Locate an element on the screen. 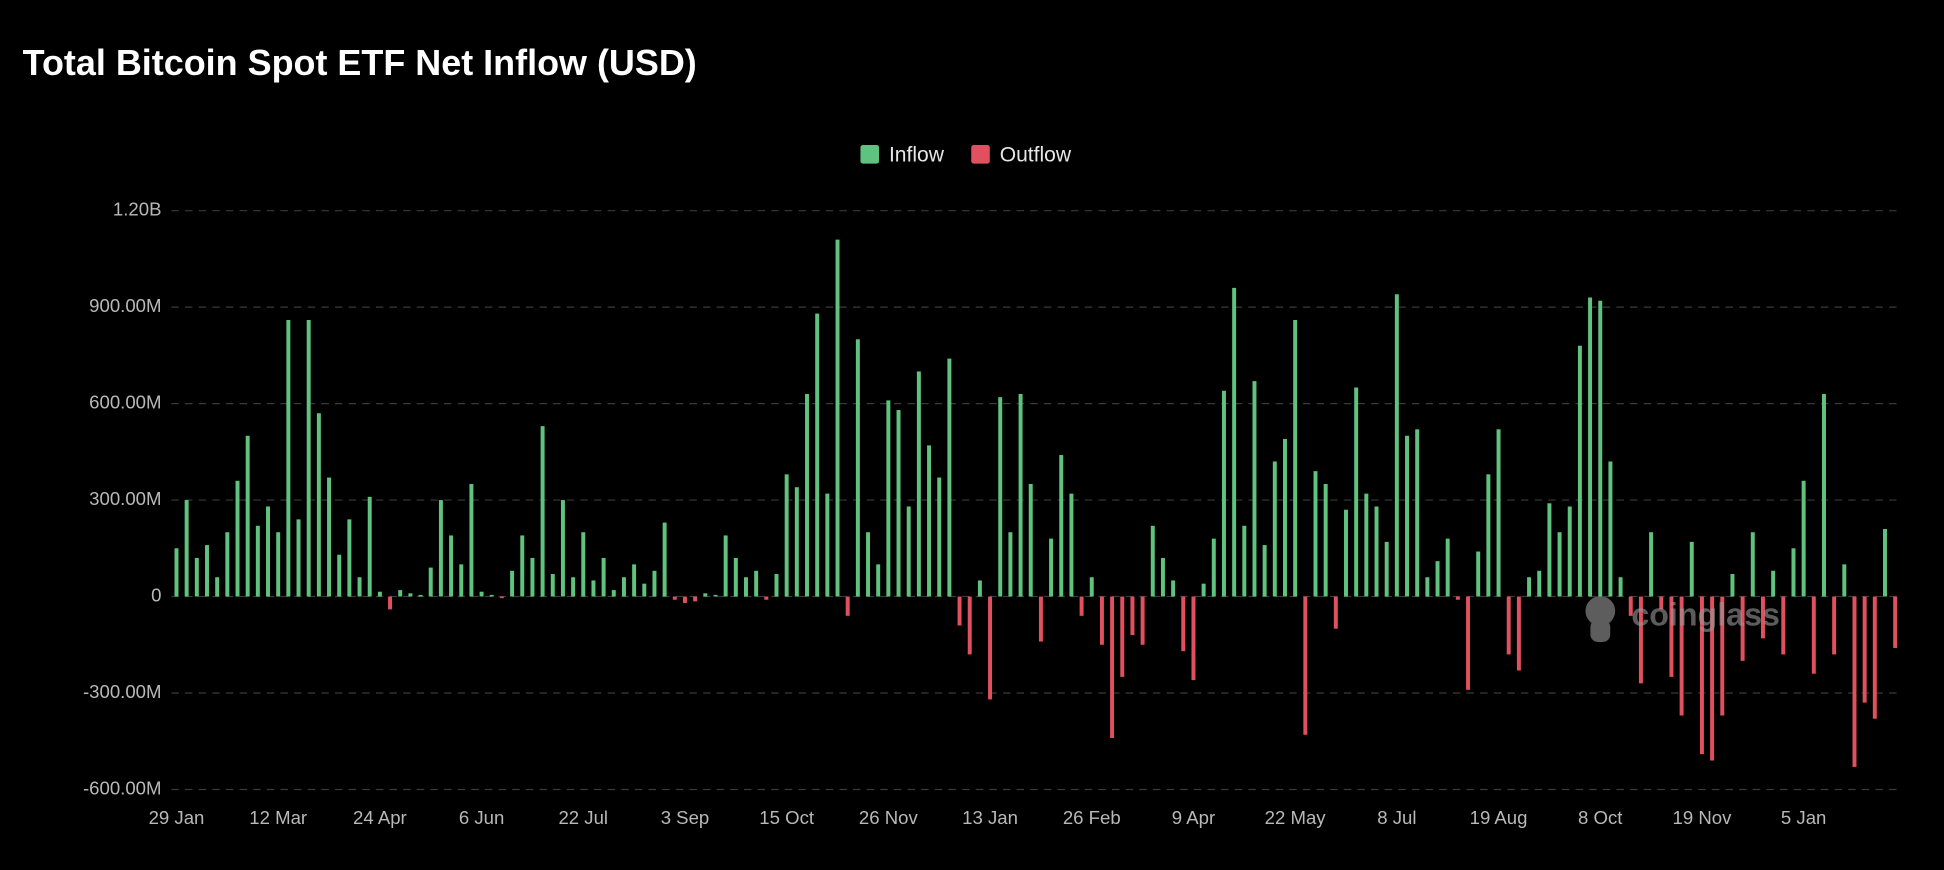  legend-label: Outflow is located at coordinates (1036, 155).